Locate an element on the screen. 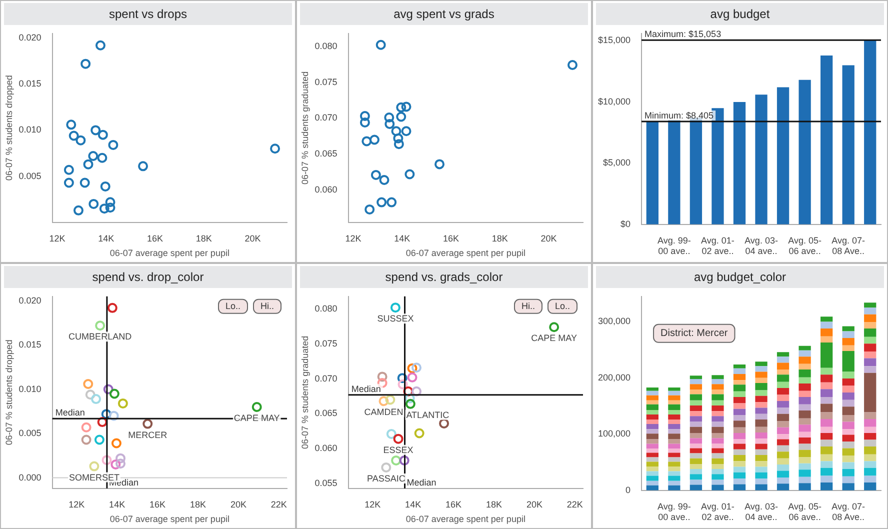 The image size is (888, 529). chart-title: avg spent vs grads is located at coordinates (444, 14).